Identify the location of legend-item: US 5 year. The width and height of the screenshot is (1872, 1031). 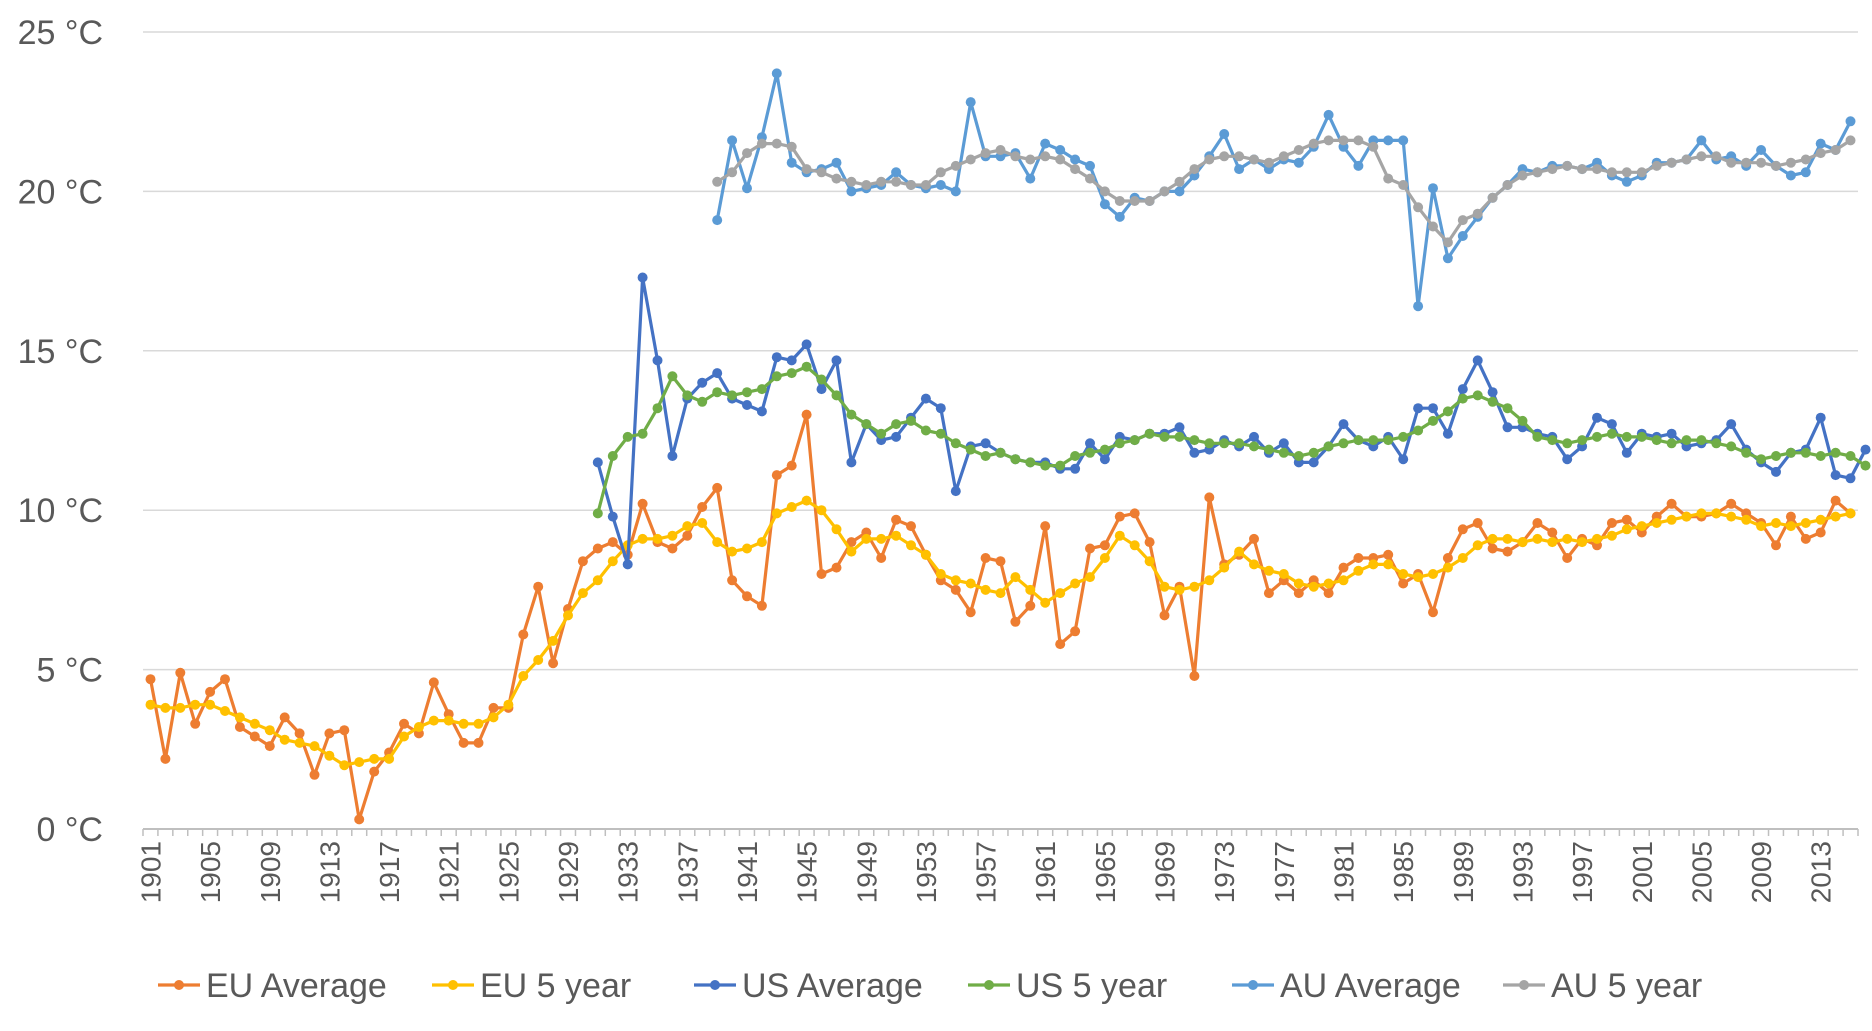
(1067, 986).